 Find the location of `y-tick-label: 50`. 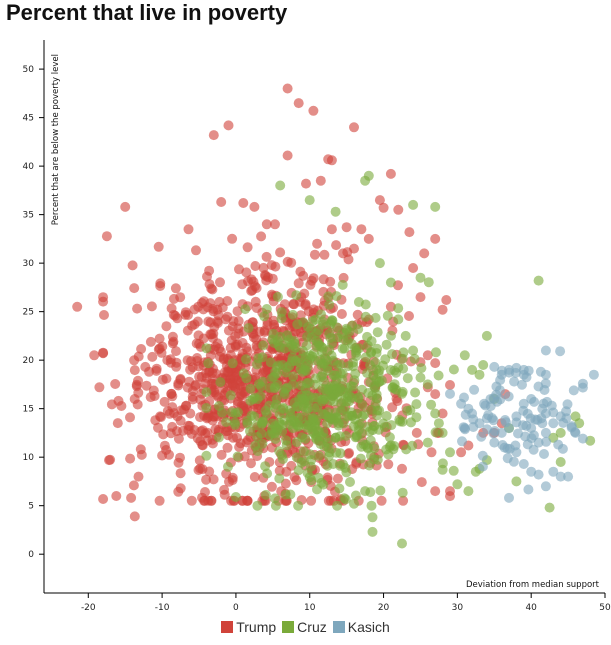

y-tick-label: 50 is located at coordinates (29, 70).